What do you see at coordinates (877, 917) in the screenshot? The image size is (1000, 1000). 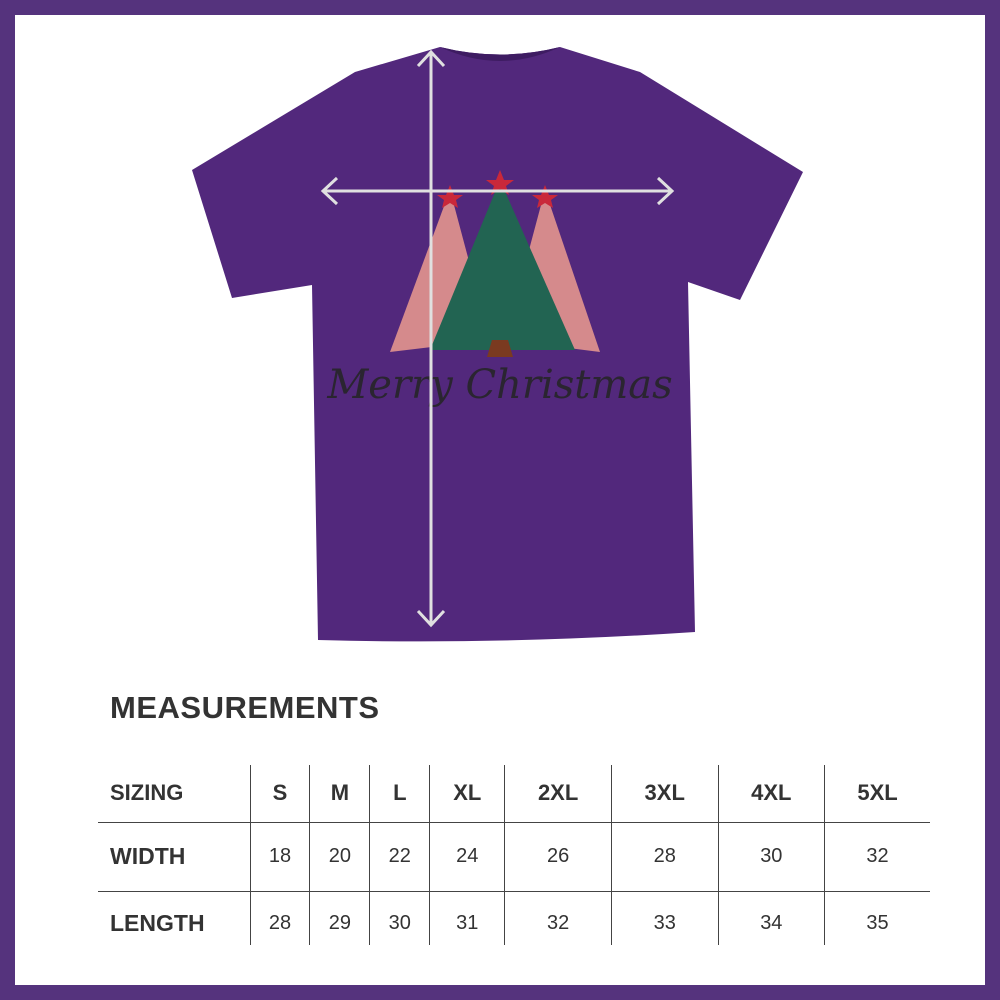 I see `cell: 35` at bounding box center [877, 917].